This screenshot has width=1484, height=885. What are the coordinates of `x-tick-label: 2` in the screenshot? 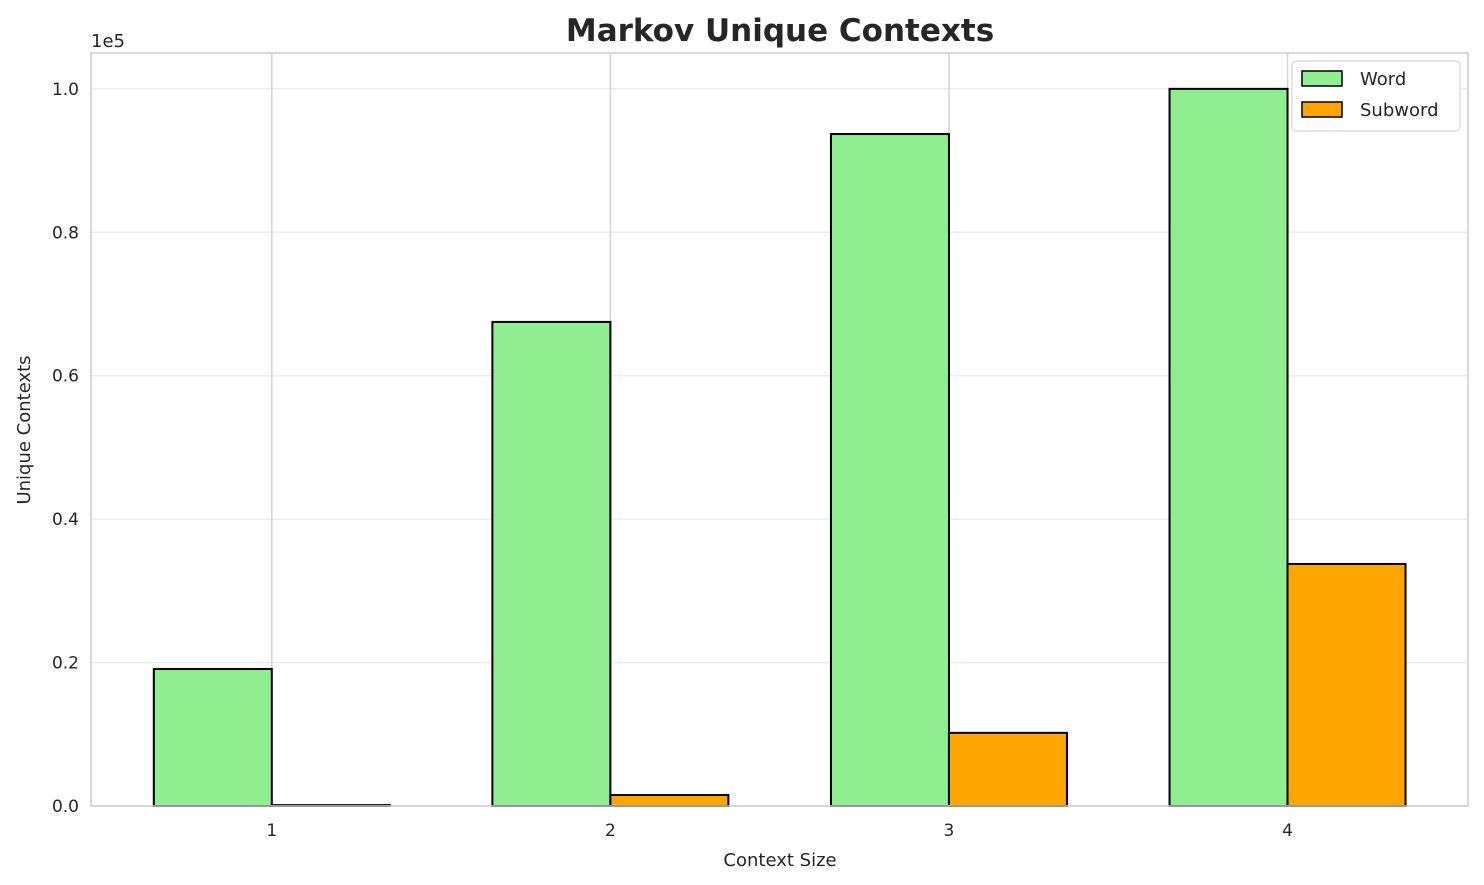 It's located at (610, 831).